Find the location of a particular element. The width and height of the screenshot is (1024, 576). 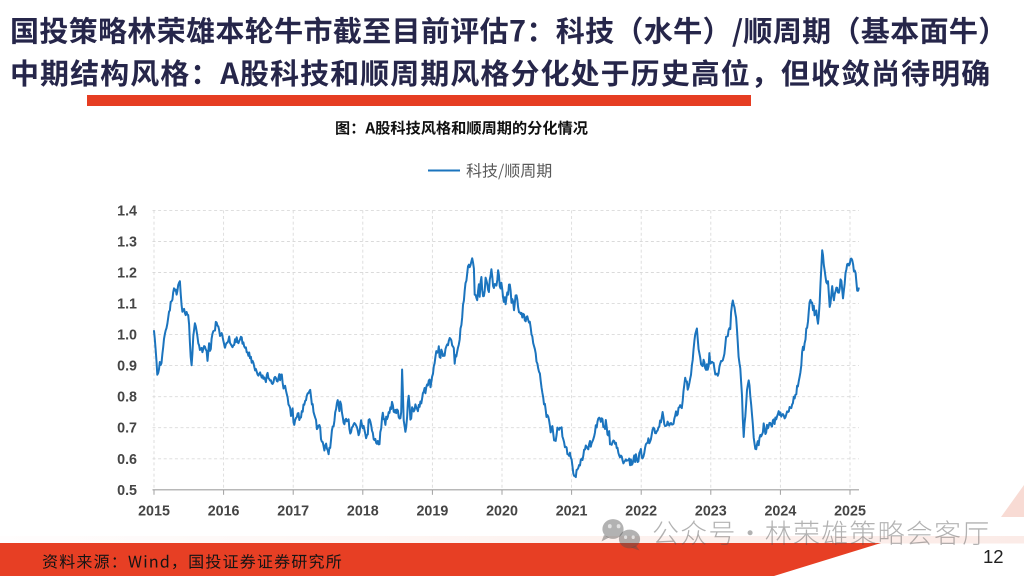

svg-text: 2018 is located at coordinates (363, 512).